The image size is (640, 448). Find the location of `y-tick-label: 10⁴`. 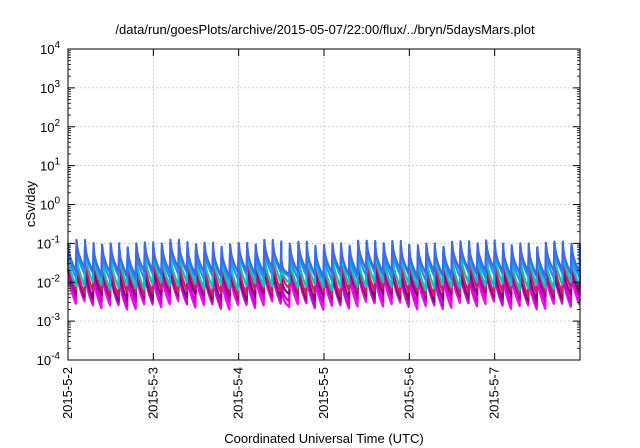

y-tick-label: 10⁴ is located at coordinates (50, 48).